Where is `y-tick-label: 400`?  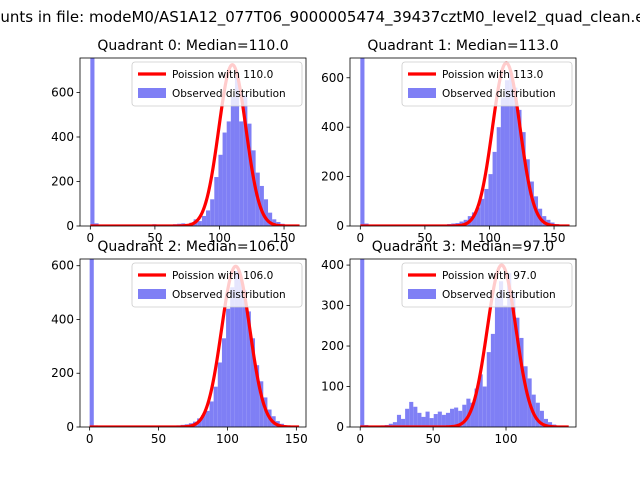
y-tick-label: 400 is located at coordinates (62, 319).